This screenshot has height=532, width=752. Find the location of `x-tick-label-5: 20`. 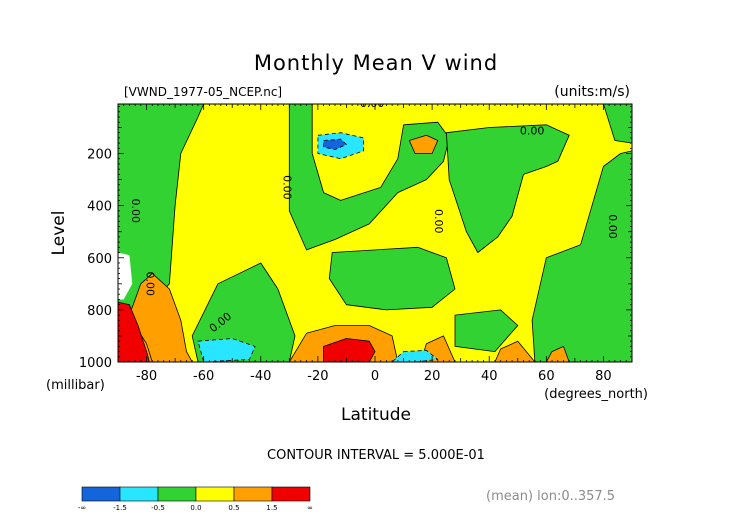

x-tick-label-5: 20 is located at coordinates (432, 376).